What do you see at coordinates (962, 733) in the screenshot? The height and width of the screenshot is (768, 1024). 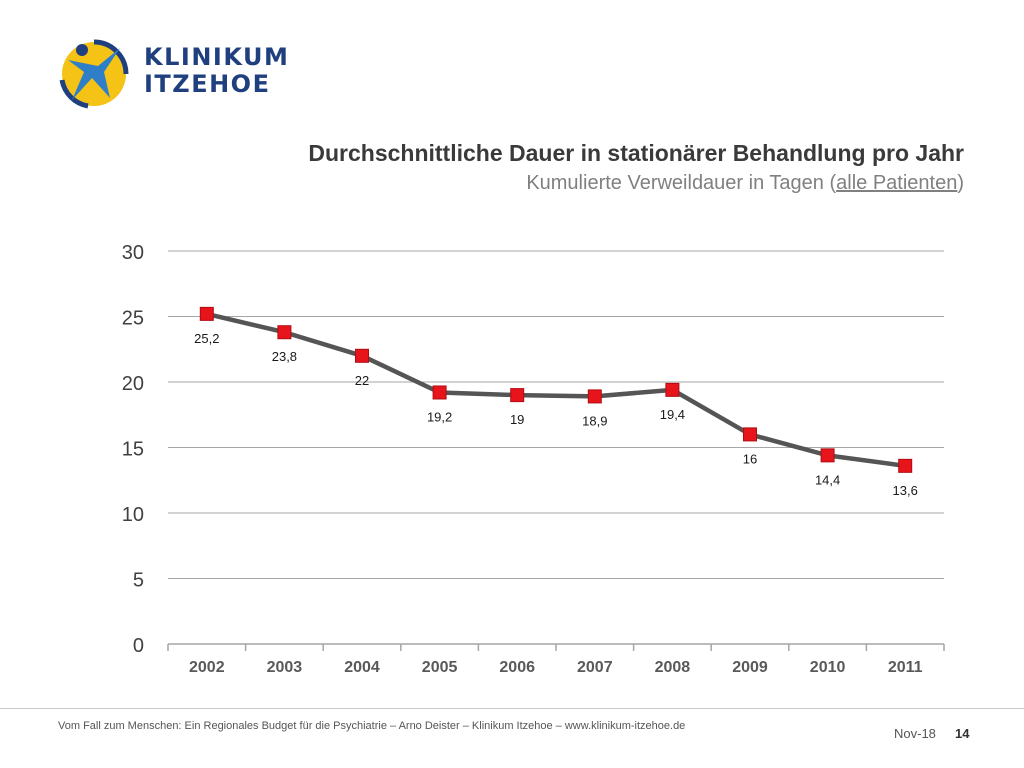 I see `page-number: 14` at bounding box center [962, 733].